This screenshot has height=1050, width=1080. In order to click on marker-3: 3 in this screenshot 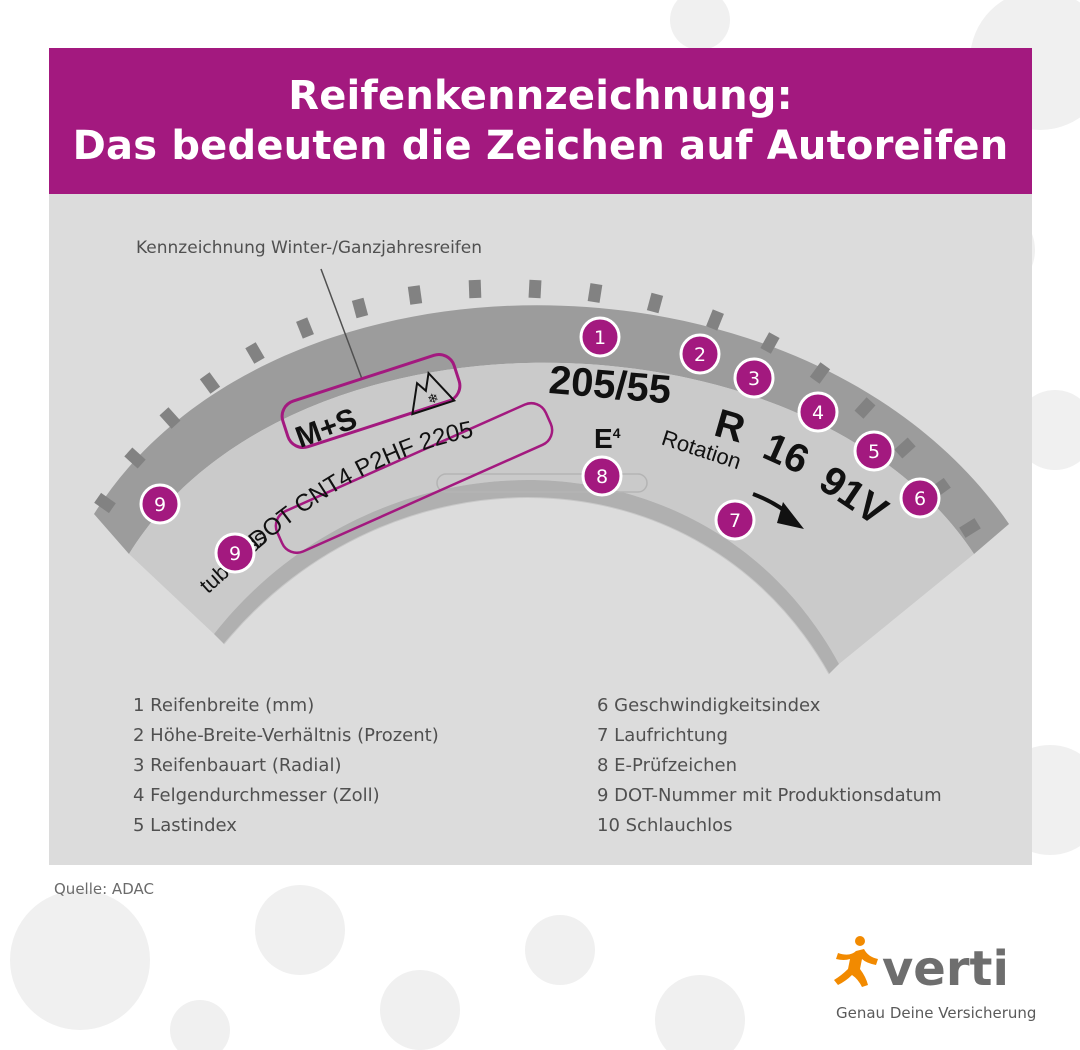, I will do `click(754, 378)`.